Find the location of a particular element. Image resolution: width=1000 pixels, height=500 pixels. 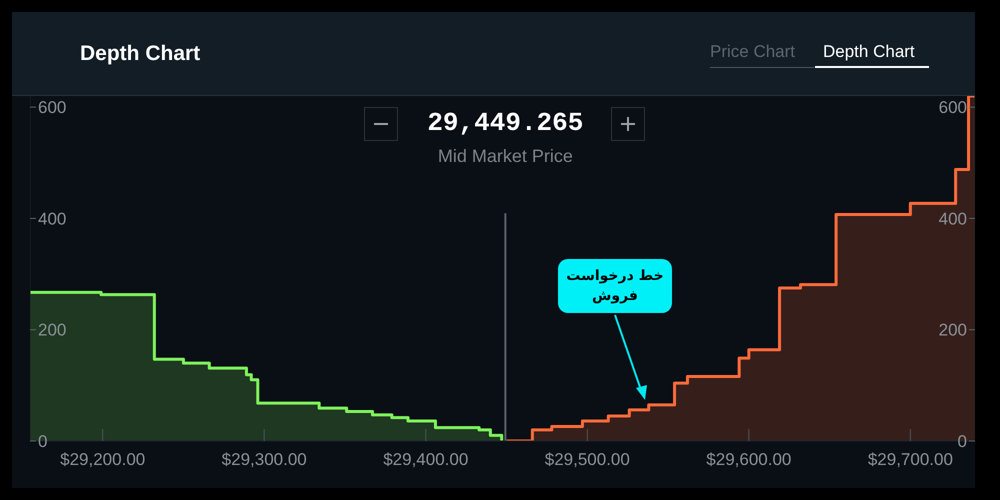

y2-tick-label: 600 is located at coordinates (952, 108).